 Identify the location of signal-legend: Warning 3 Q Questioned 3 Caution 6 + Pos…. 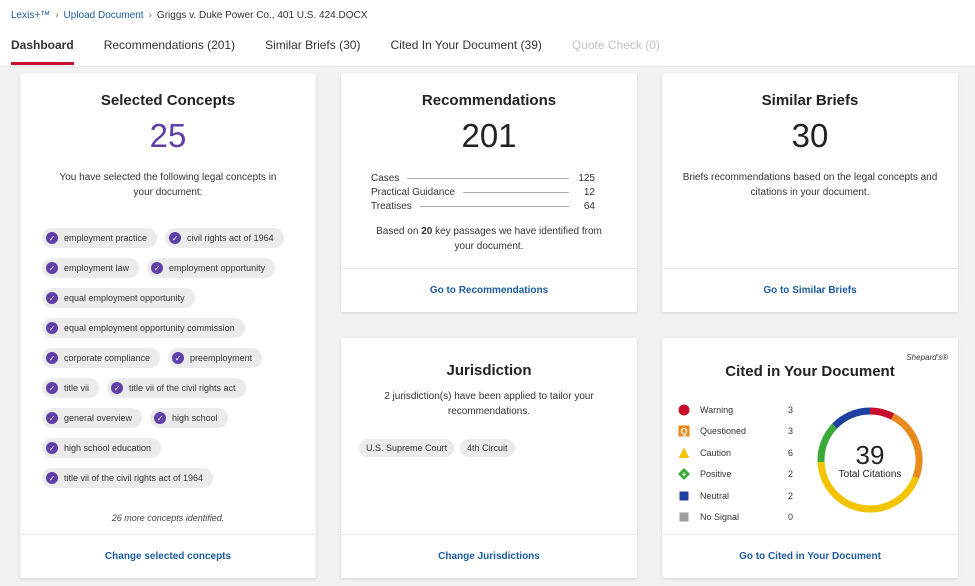
(735, 463).